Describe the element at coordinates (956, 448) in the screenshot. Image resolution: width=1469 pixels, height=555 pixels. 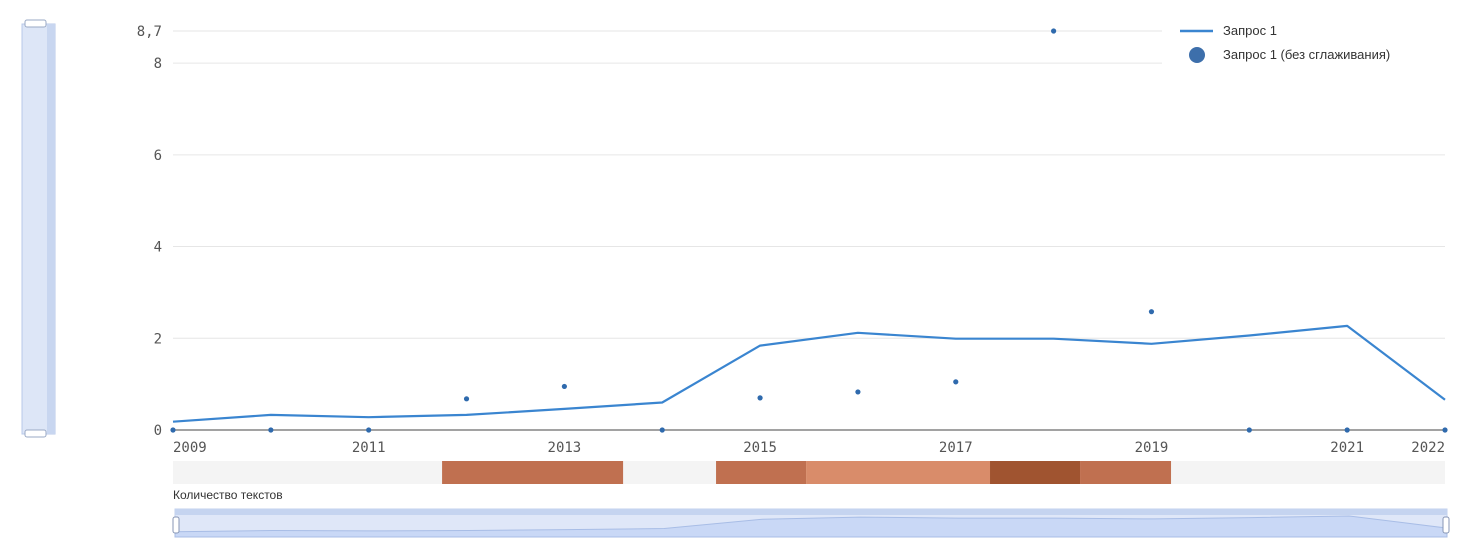
I see `x-tick-label: 2017` at that location.